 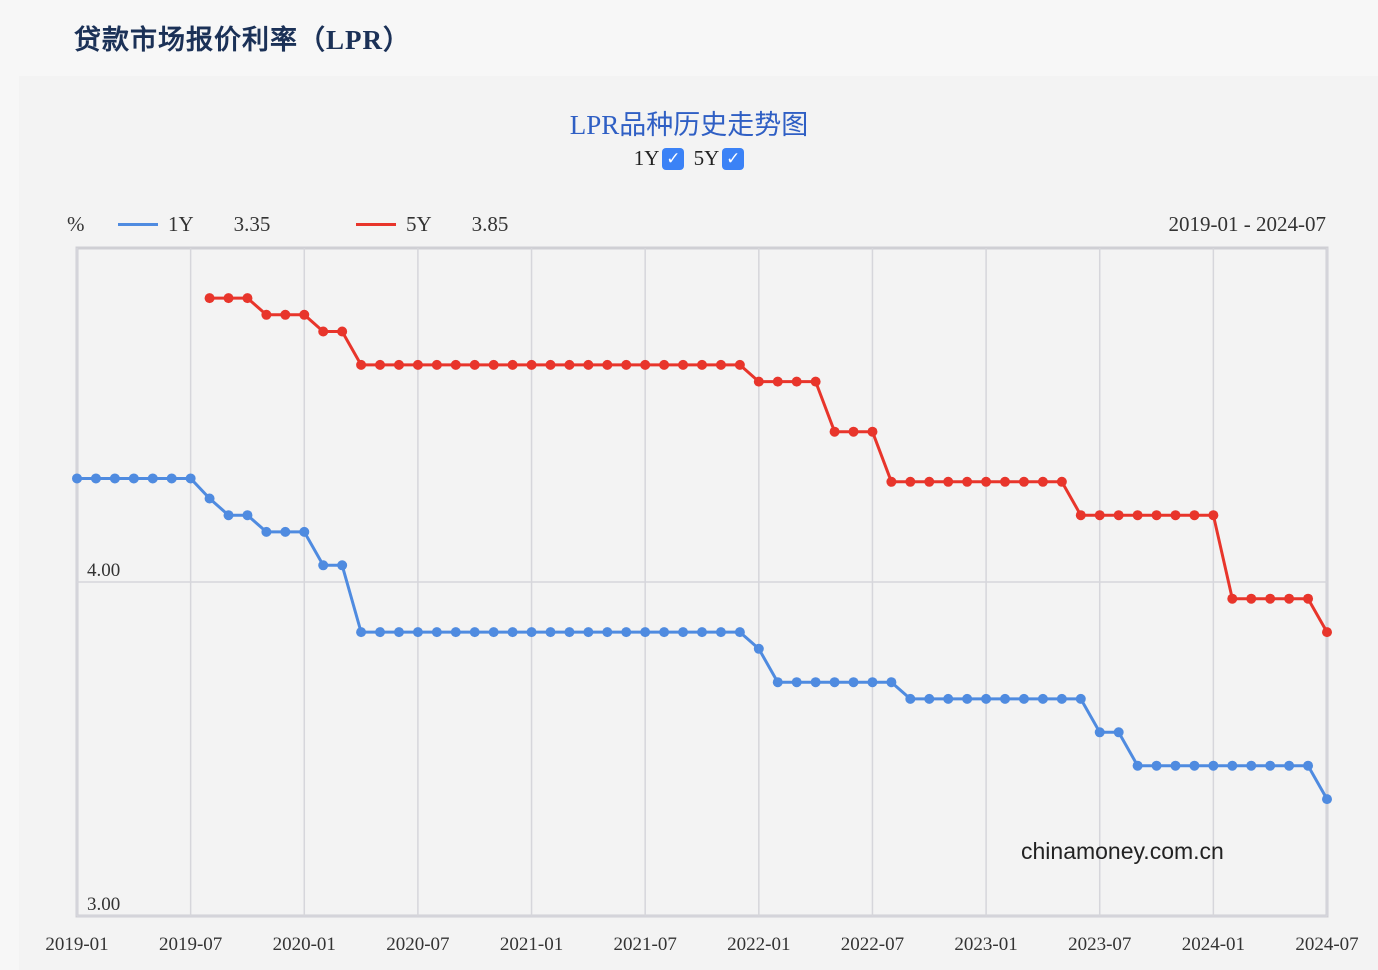 What do you see at coordinates (1122, 851) in the screenshot?
I see `watermark: chinamoney.com.cn` at bounding box center [1122, 851].